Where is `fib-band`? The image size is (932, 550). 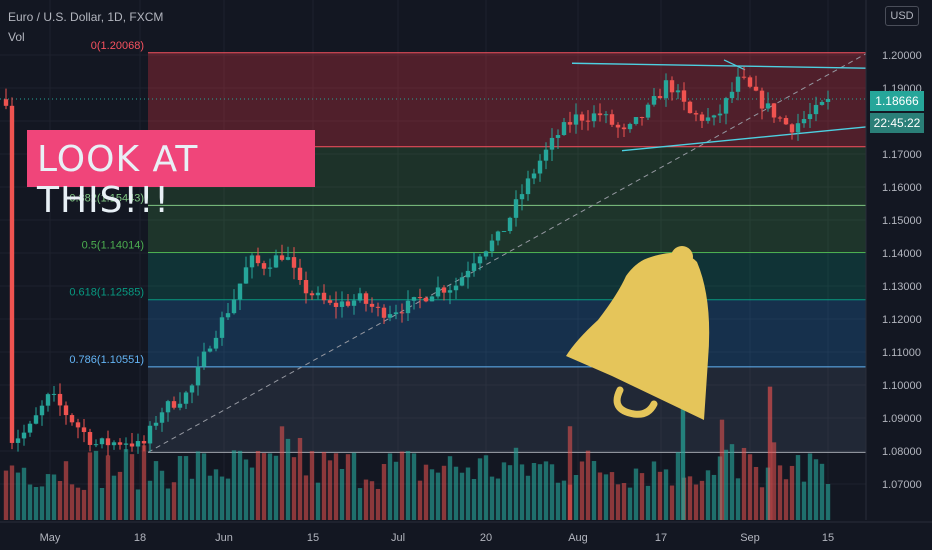
fib-band is located at coordinates (507, 409).